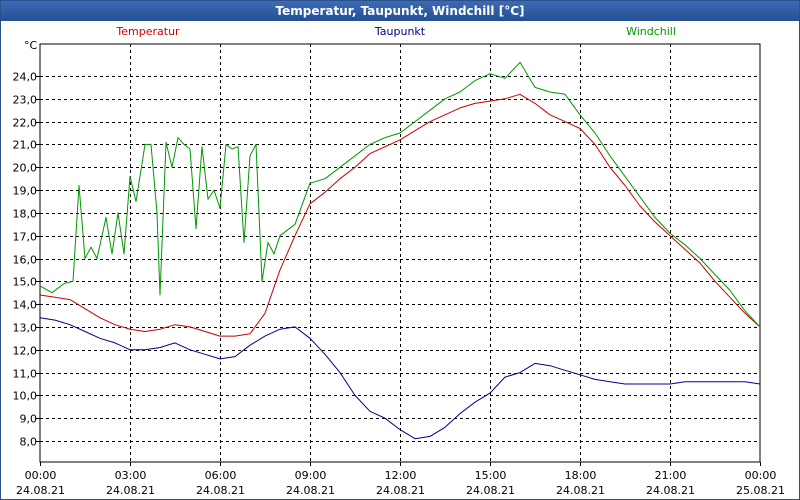  What do you see at coordinates (25, 396) in the screenshot?
I see `y-tick-label: 10,0` at bounding box center [25, 396].